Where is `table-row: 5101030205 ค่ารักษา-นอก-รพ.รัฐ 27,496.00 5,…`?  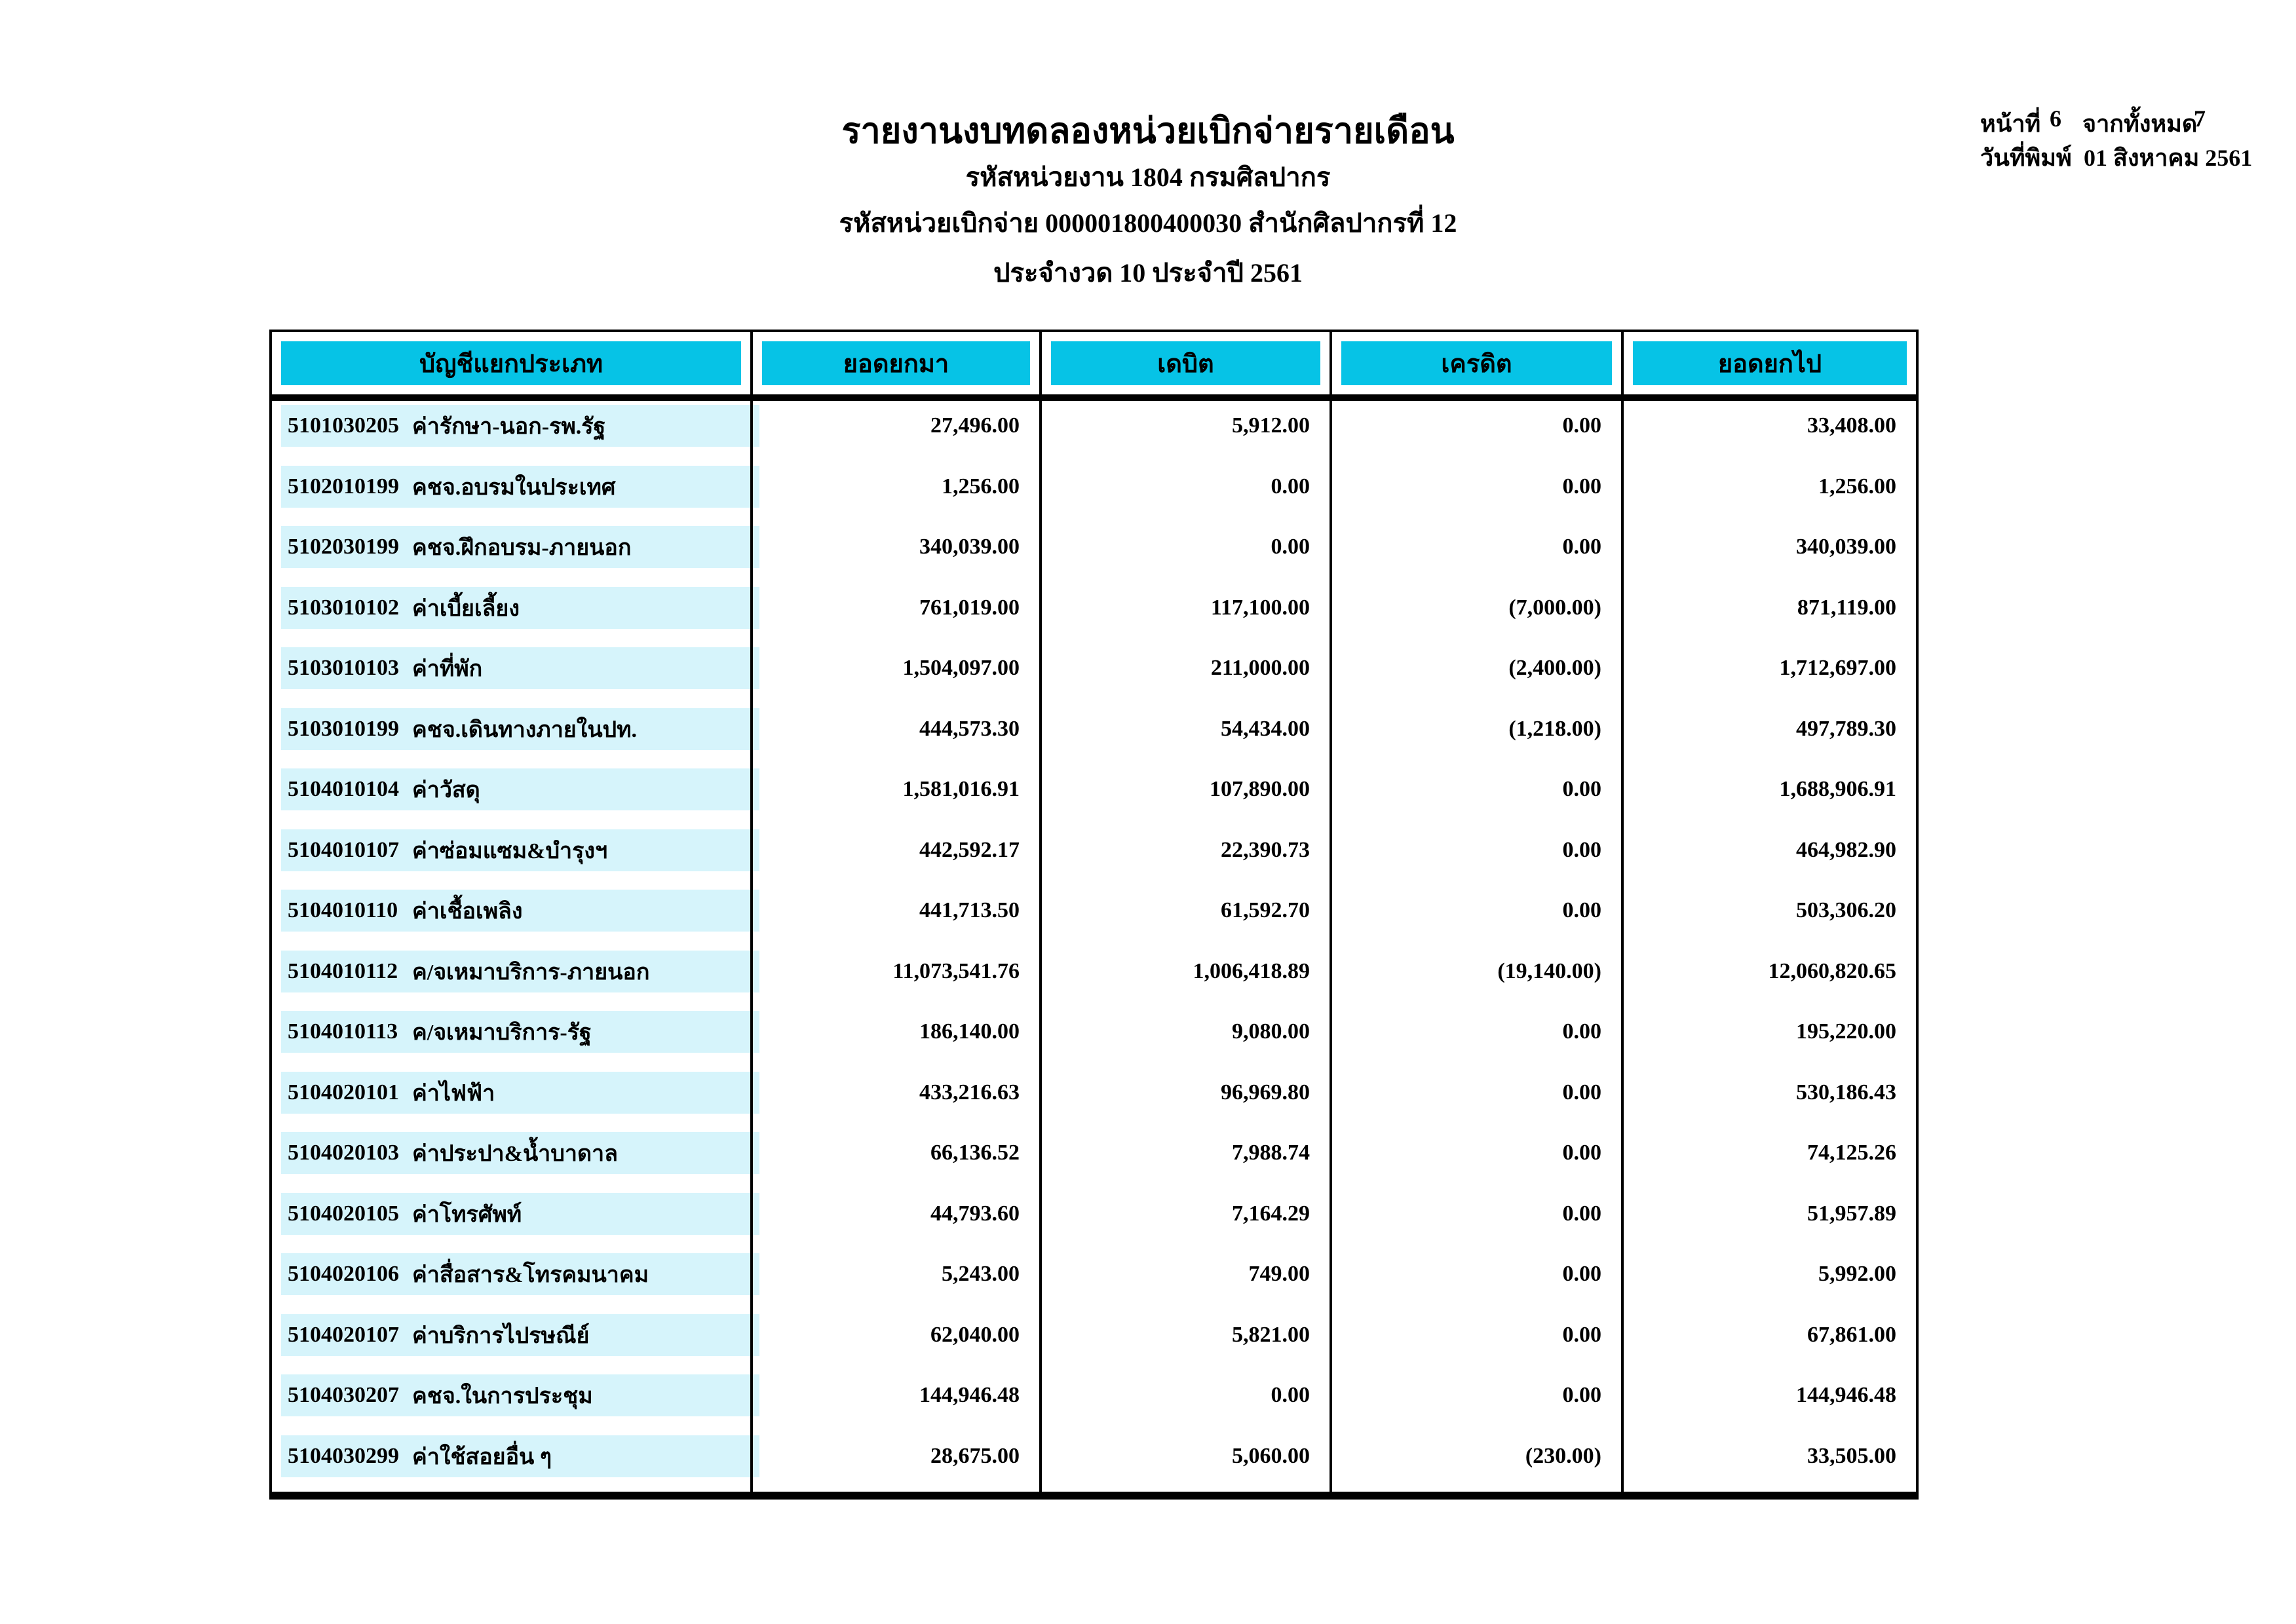 table-row: 5101030205 ค่ารักษา-นอก-รพ.รัฐ 27,496.00 5,… is located at coordinates (1094, 431).